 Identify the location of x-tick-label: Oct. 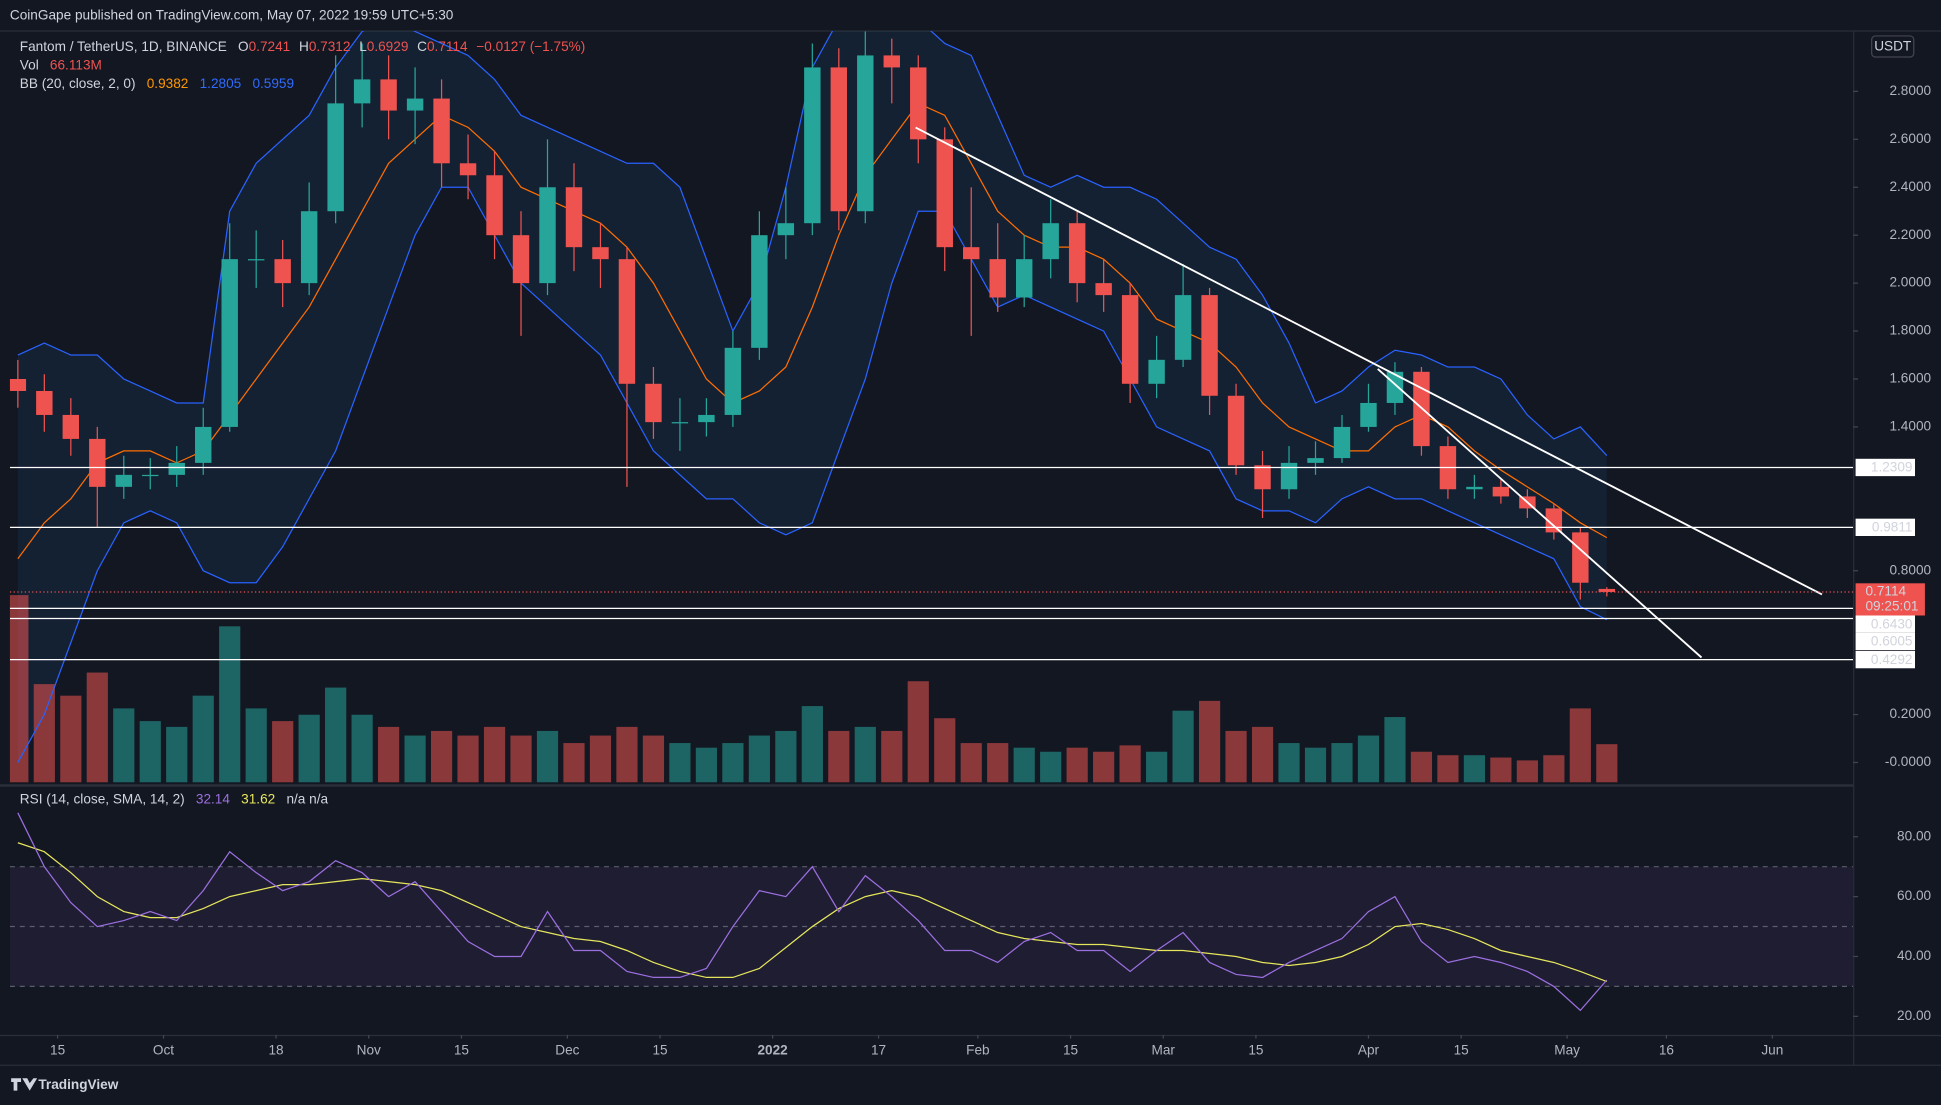
(163, 1050).